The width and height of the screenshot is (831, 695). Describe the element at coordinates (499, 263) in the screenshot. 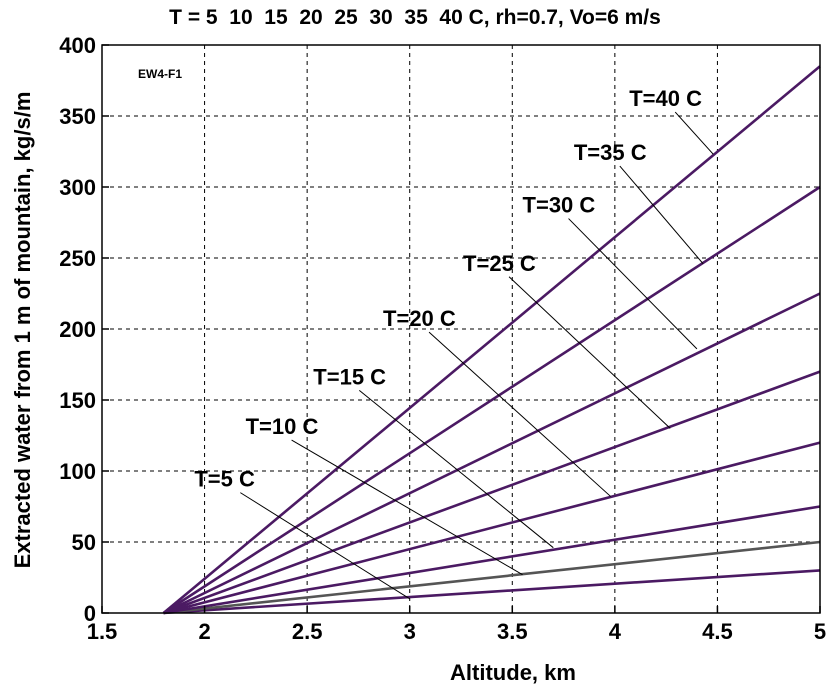

I see `series-label: T=25 C` at that location.